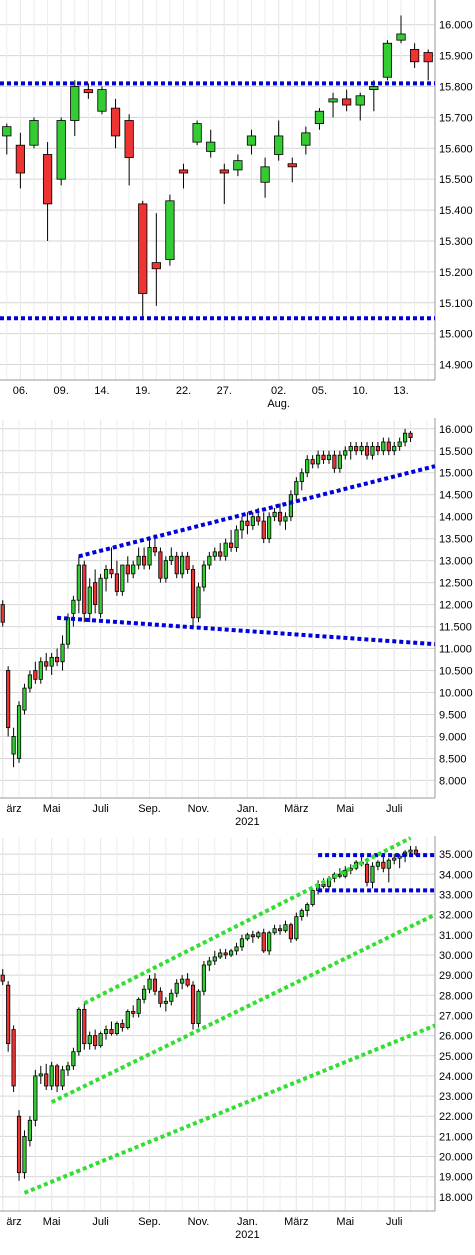  I want to click on x-tick-label: 10., so click(360, 391).